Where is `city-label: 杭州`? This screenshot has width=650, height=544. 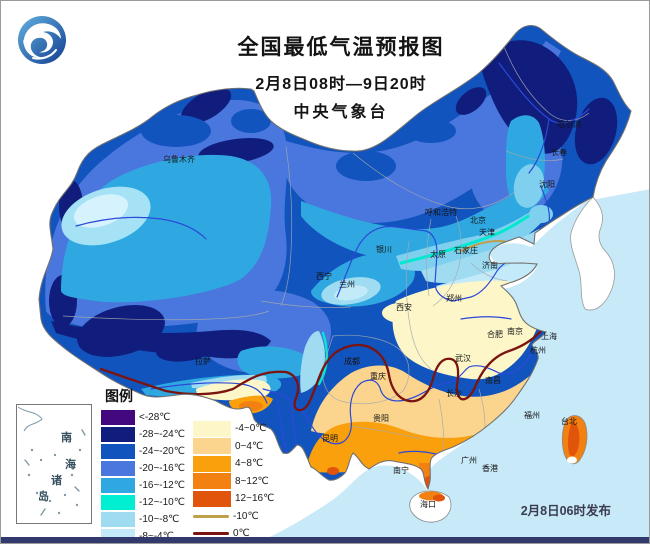 city-label: 杭州 is located at coordinates (538, 350).